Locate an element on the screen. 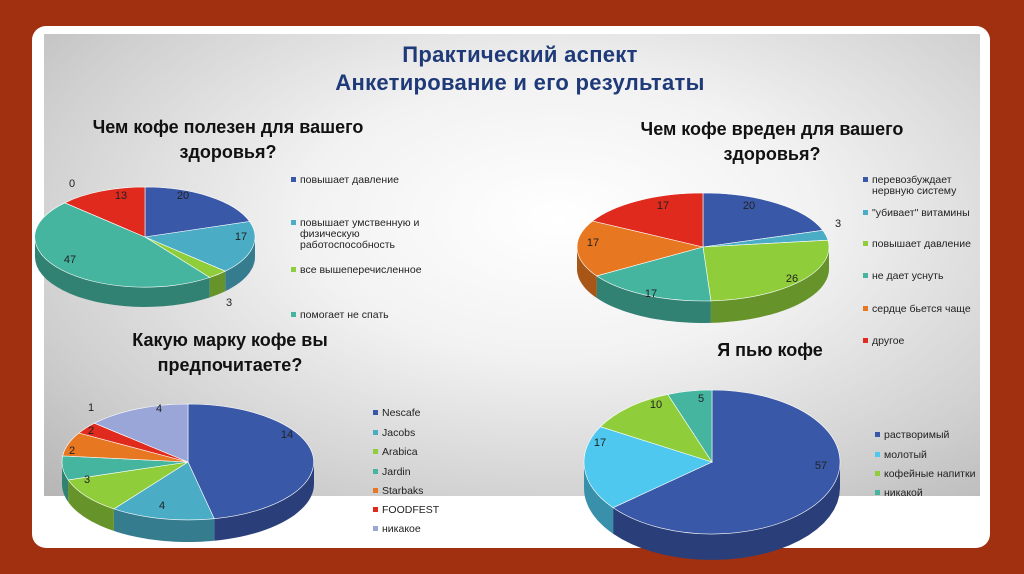 The height and width of the screenshot is (574, 1024). legend-label-2-1: перевозбуждает is located at coordinates (912, 180).